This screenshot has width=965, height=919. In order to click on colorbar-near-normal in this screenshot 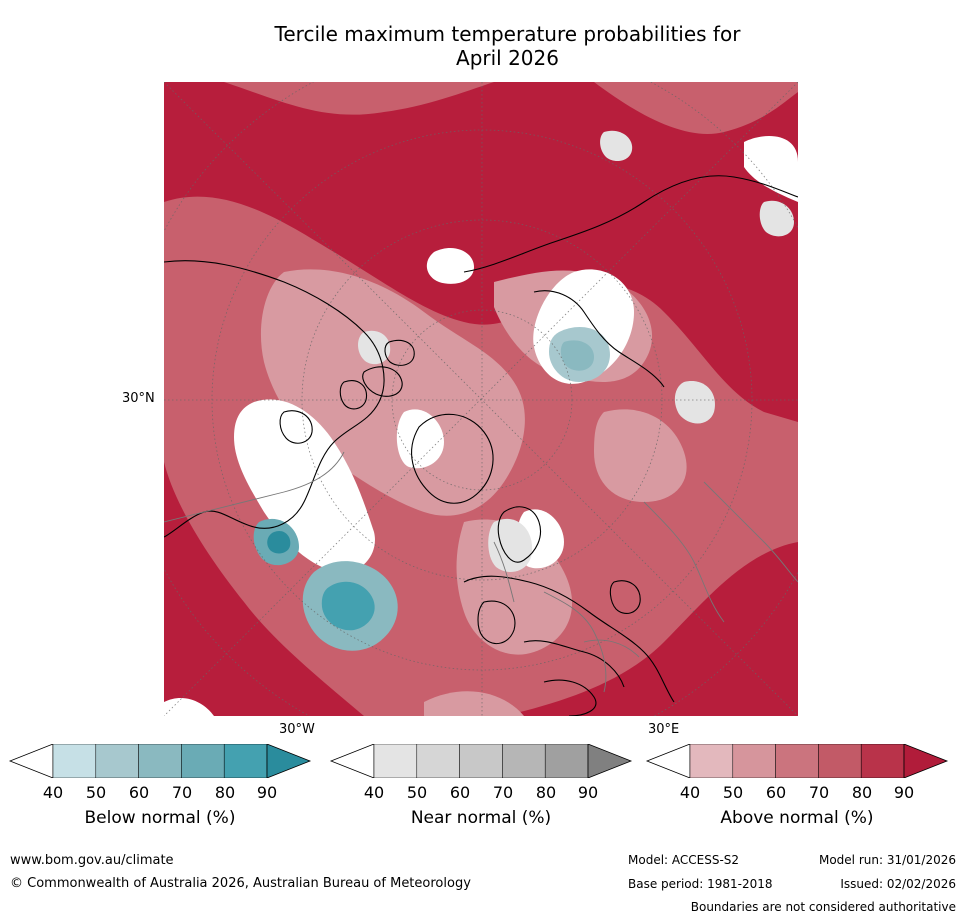, I will do `click(481, 761)`.